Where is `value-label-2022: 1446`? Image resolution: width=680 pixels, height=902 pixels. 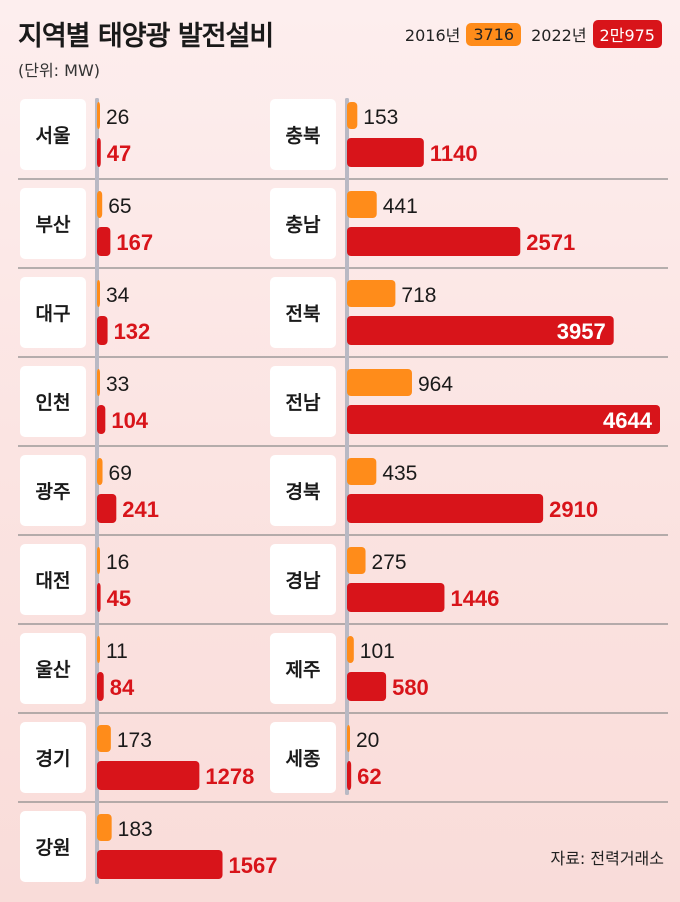 value-label-2022: 1446 is located at coordinates (474, 598).